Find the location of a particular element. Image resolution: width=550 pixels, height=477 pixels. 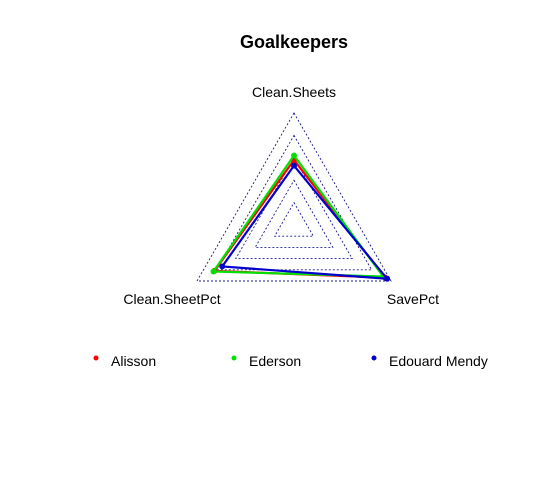

series-line-alisson is located at coordinates (300, 218).